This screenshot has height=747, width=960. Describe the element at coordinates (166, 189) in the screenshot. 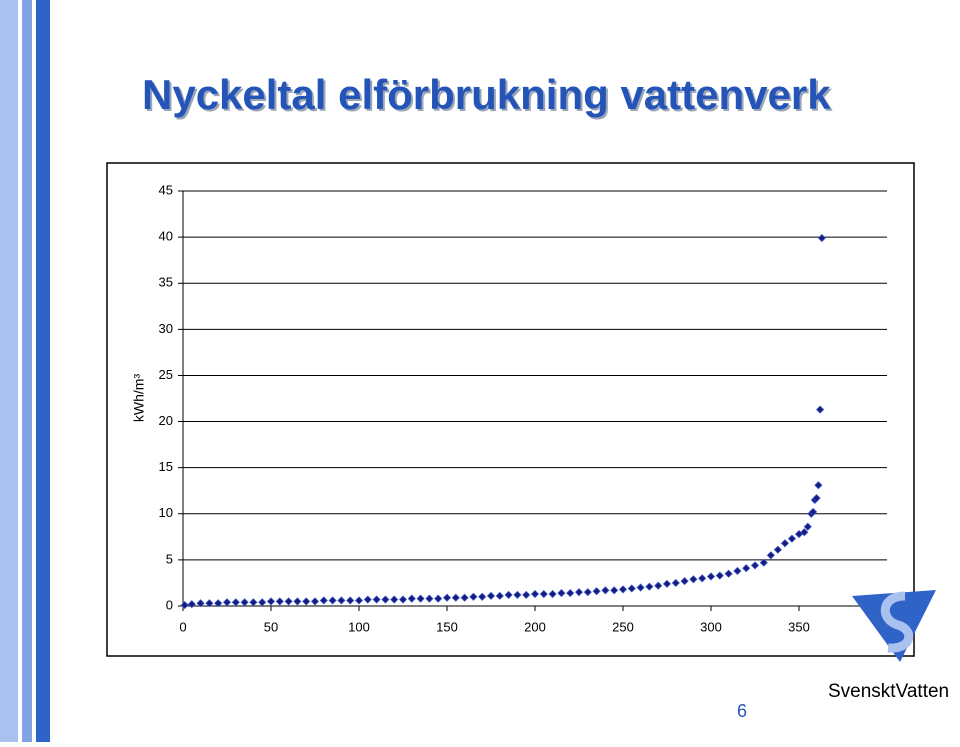

I see `y-tick-label: 45` at that location.